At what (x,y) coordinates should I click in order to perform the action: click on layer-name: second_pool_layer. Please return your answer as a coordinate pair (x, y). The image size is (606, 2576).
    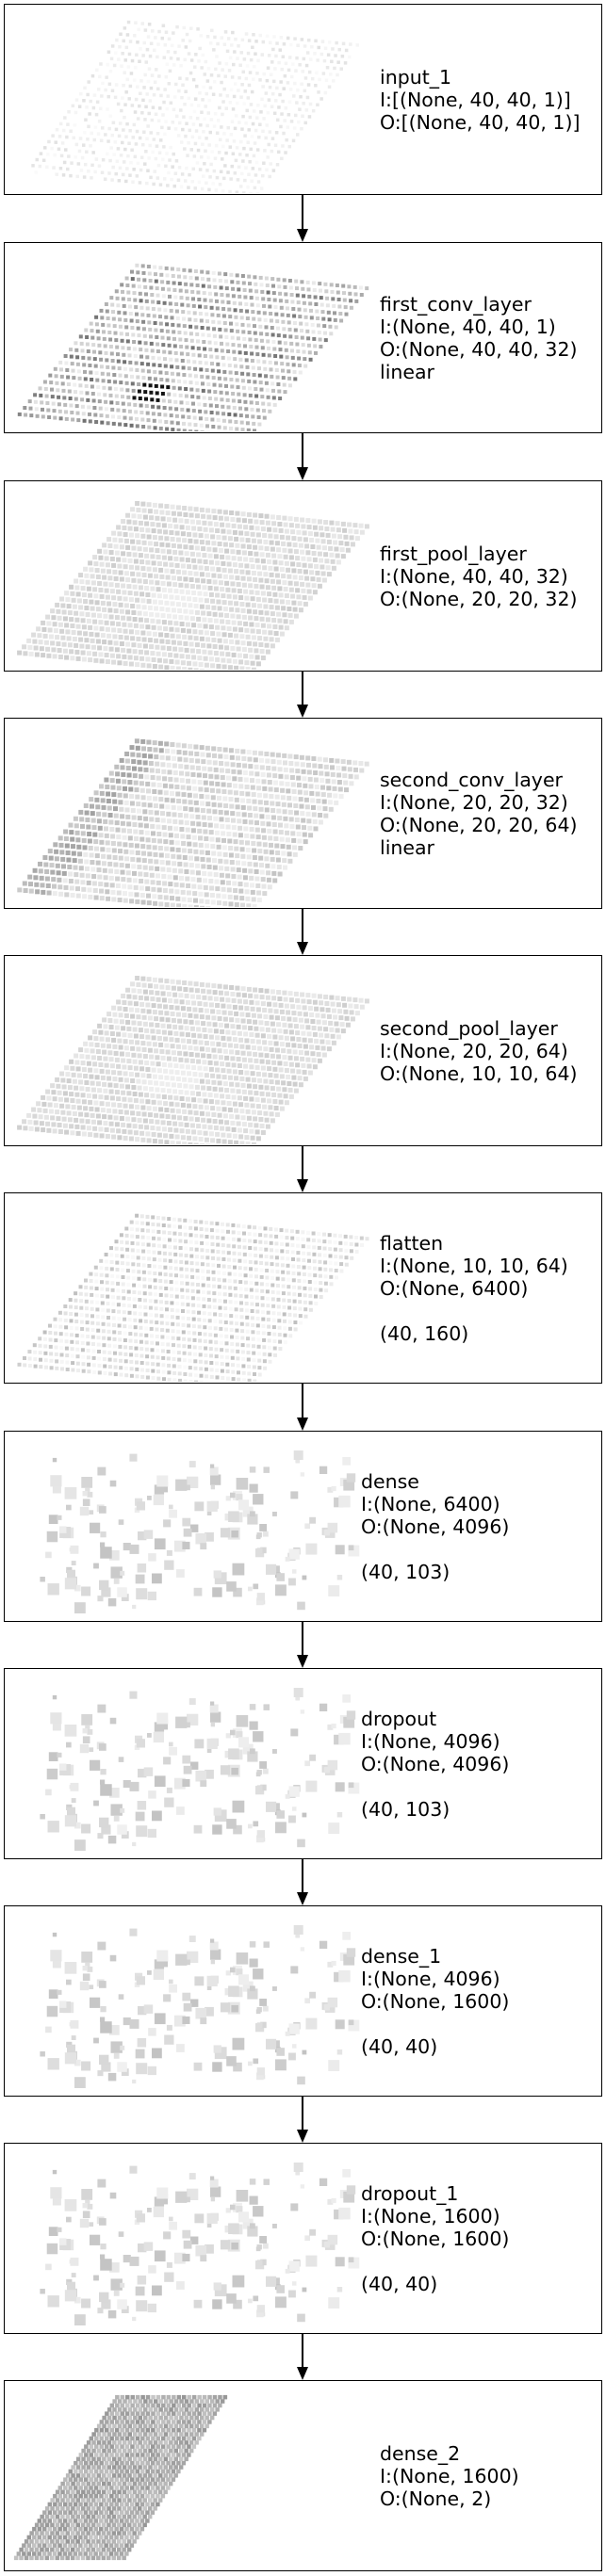
    Looking at the image, I should click on (469, 1028).